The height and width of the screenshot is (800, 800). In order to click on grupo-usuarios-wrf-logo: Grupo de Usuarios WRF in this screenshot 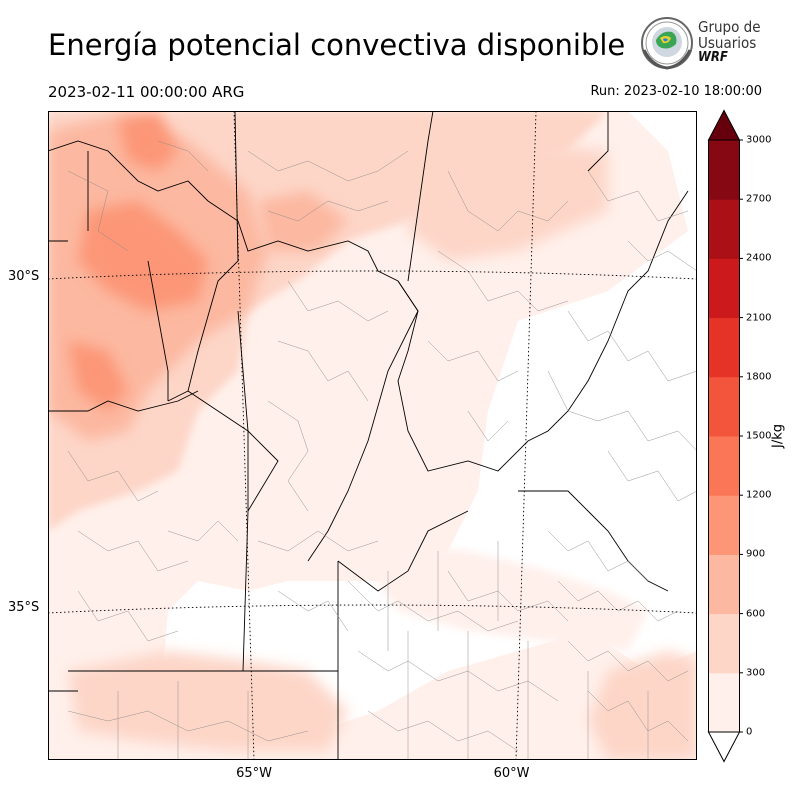, I will do `click(708, 44)`.